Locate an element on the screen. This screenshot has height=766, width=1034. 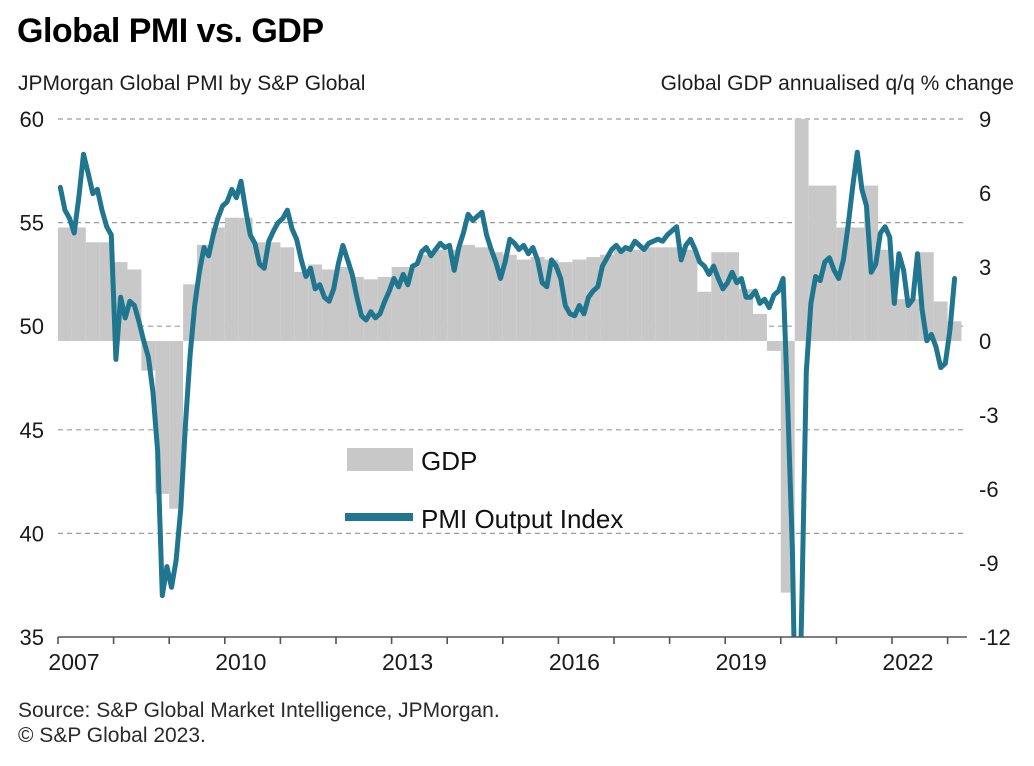
right-axis-tick: 0 is located at coordinates (985, 341).